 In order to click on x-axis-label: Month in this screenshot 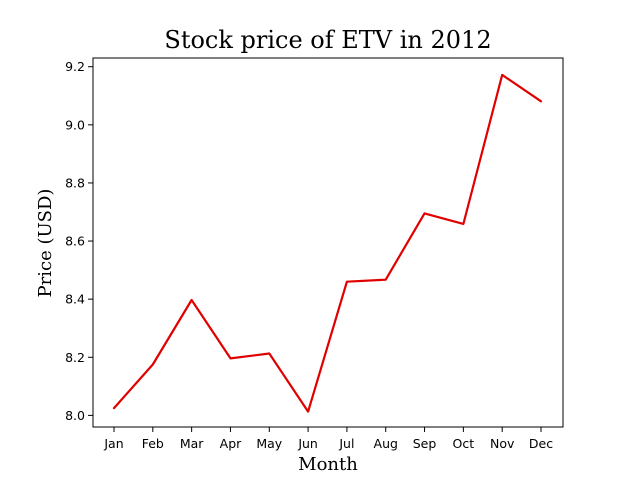, I will do `click(328, 464)`.